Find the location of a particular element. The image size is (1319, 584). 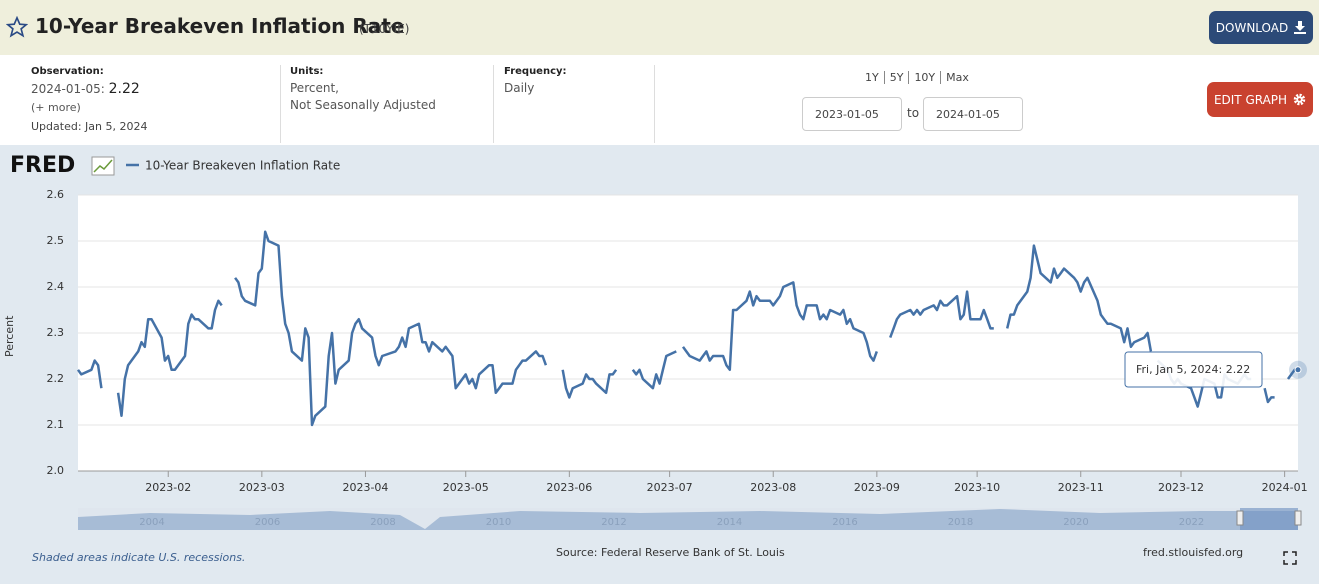

end-date-input: 2024-01-05 is located at coordinates (973, 114).